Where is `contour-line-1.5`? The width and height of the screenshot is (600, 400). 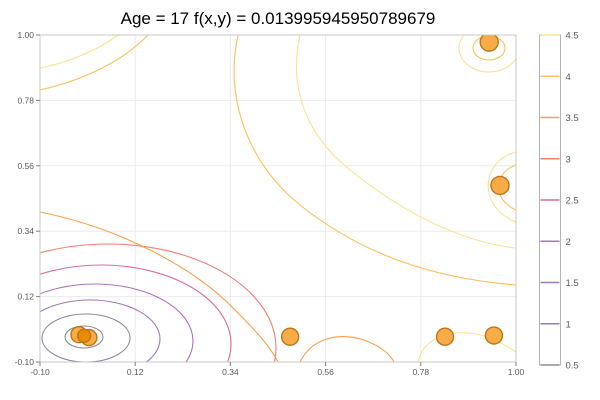
contour-line-1.5 is located at coordinates (100, 330).